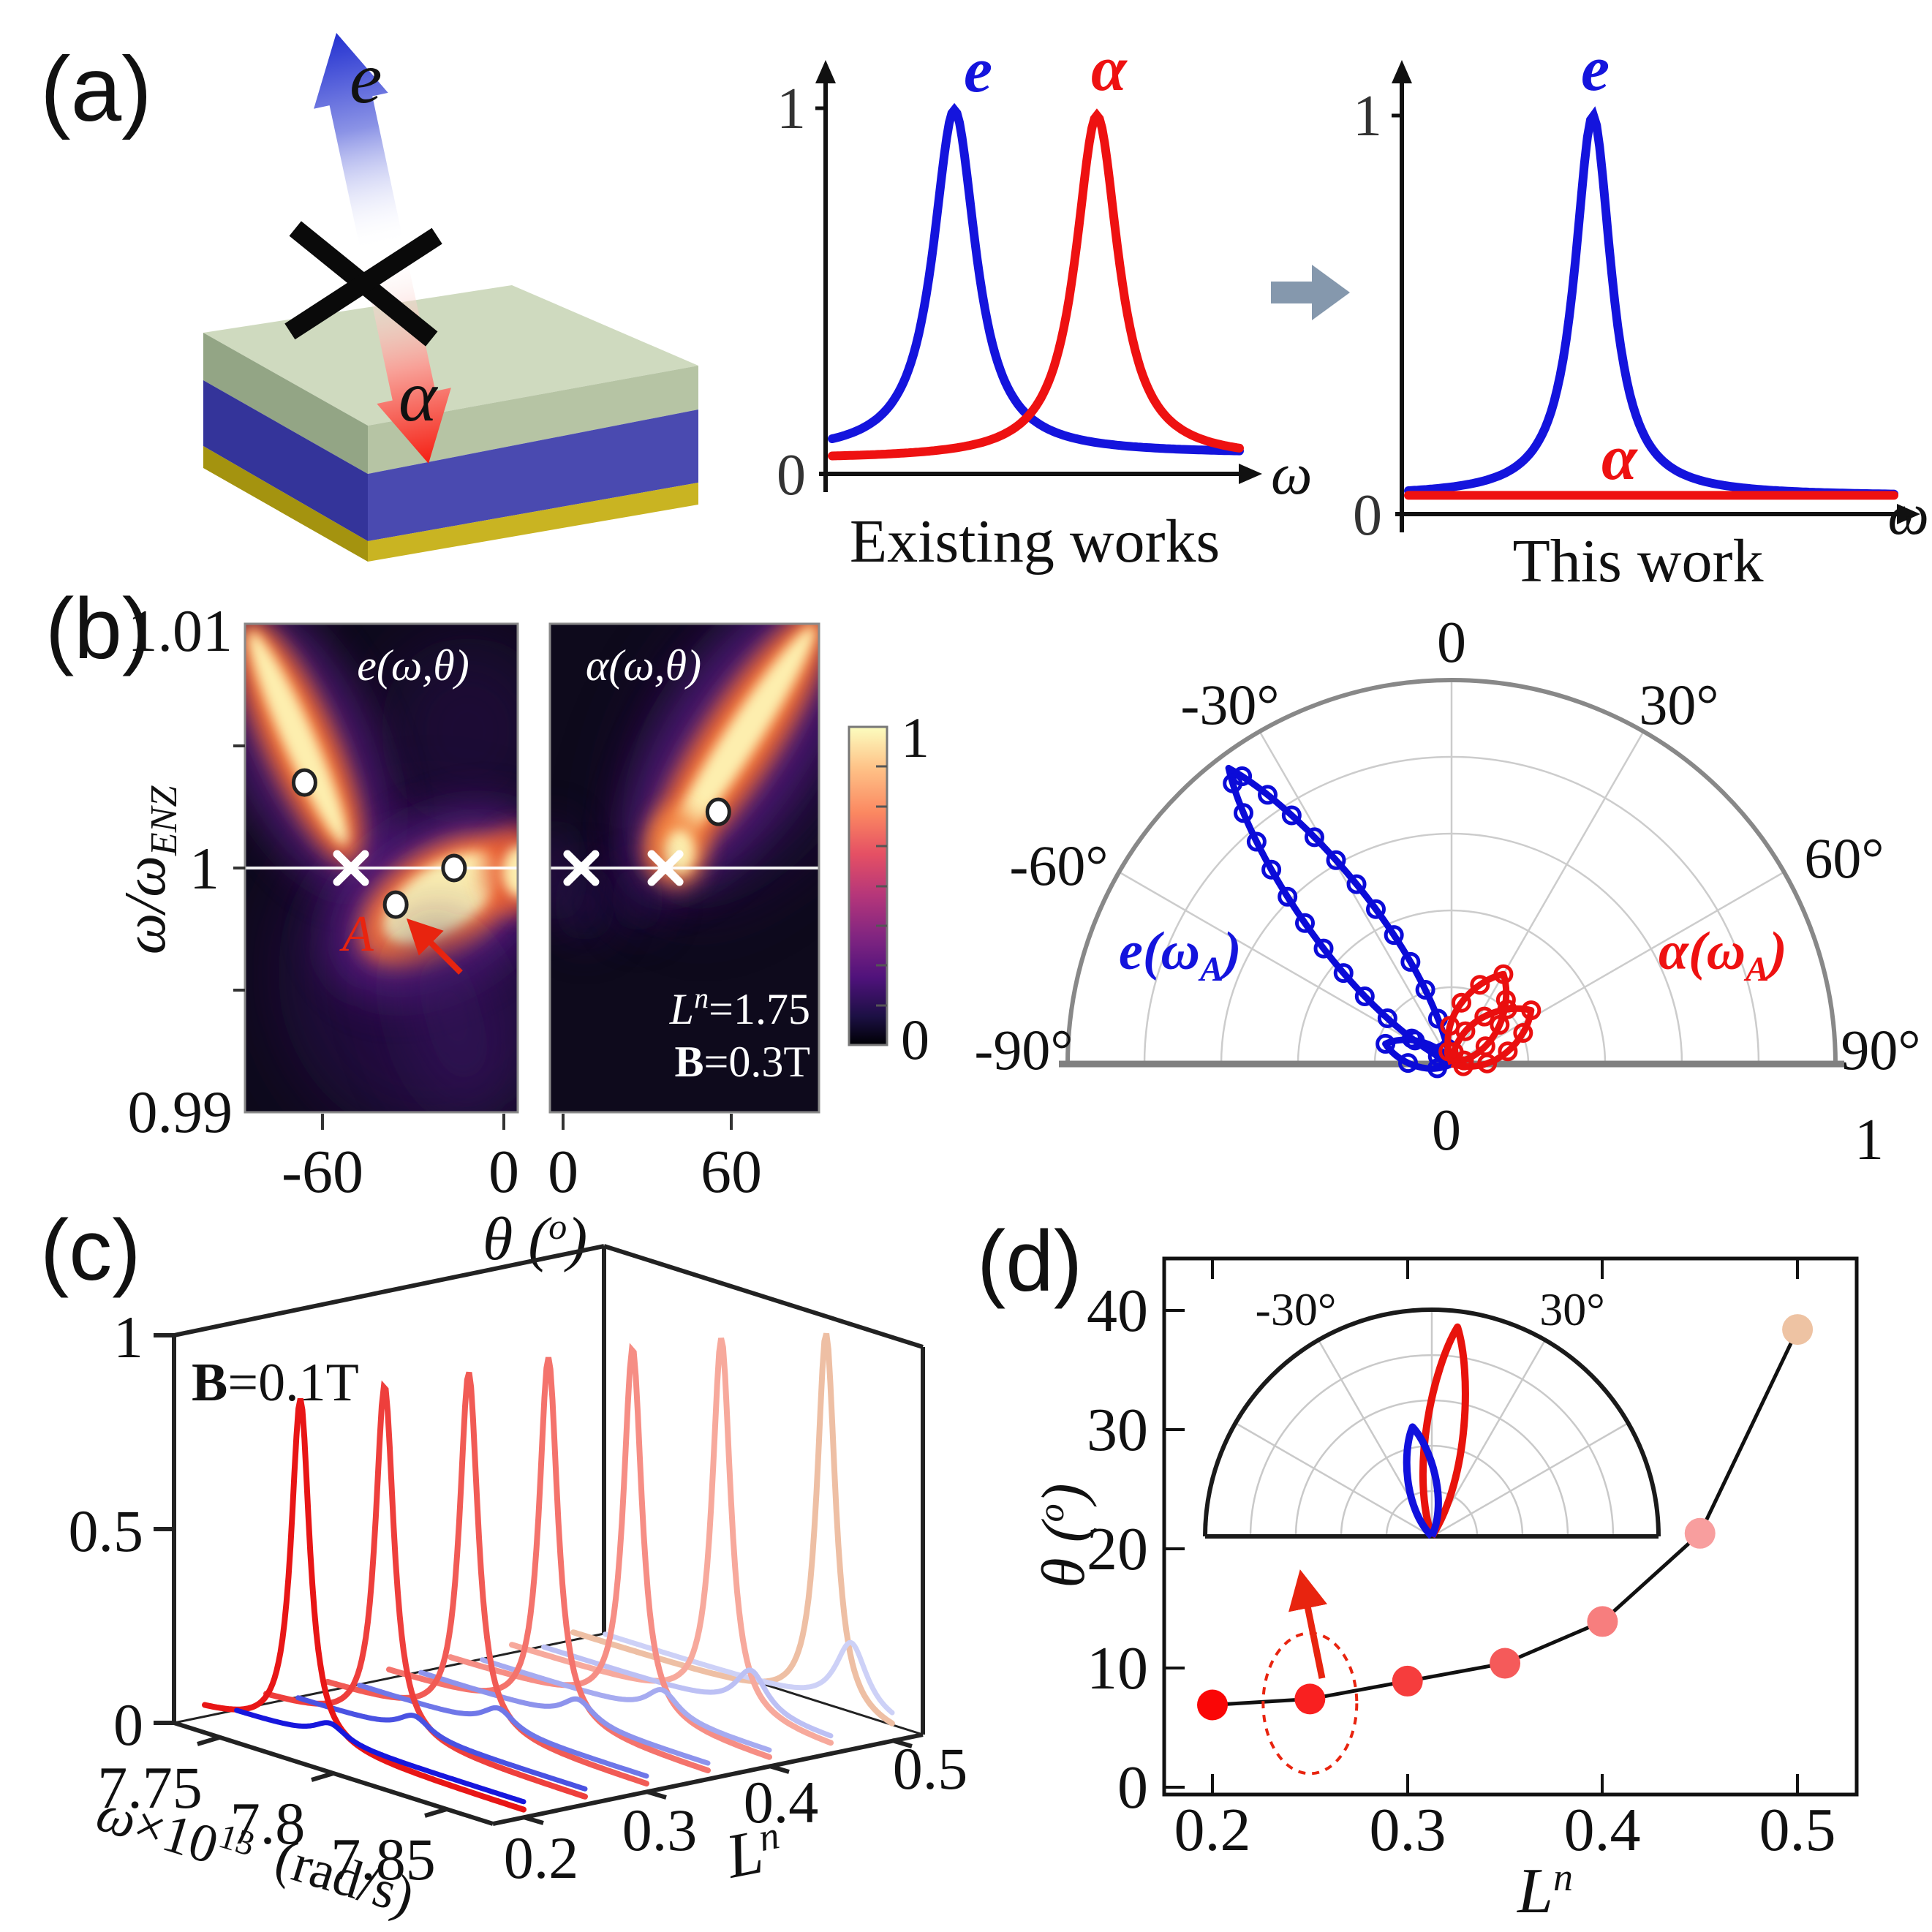 This screenshot has width=1932, height=1932. What do you see at coordinates (708, 1779) in the screenshot?
I see `floor-front-right-edge` at bounding box center [708, 1779].